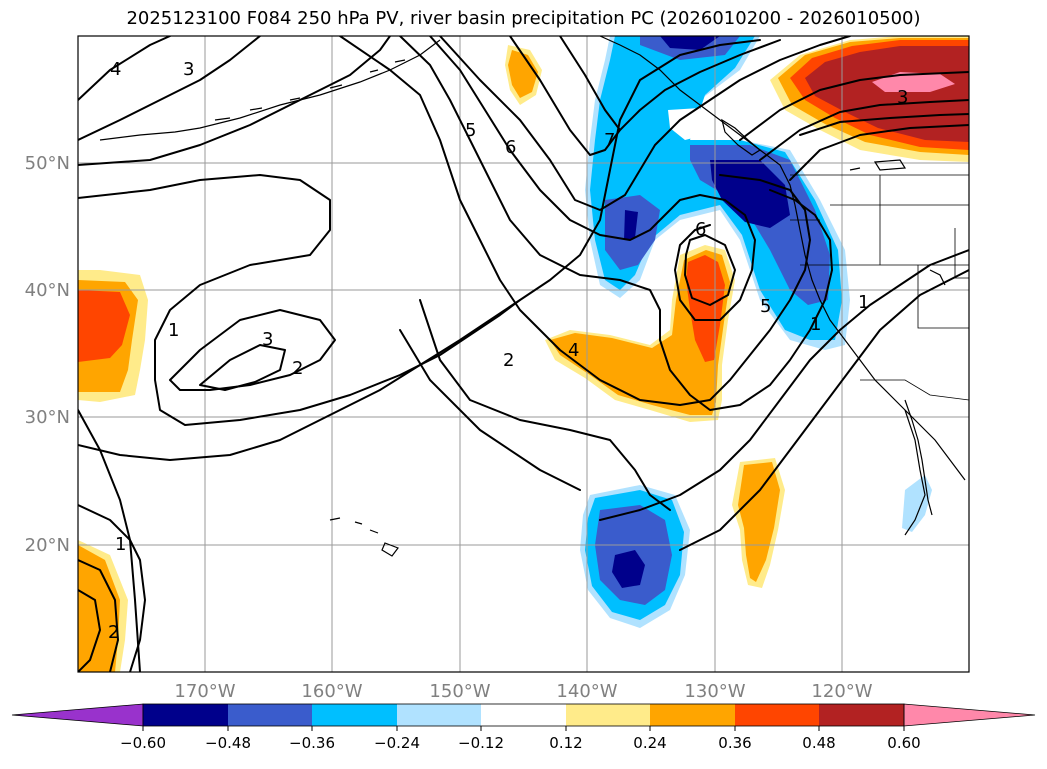 The height and width of the screenshot is (769, 1047). What do you see at coordinates (397, 743) in the screenshot?
I see `colorbar-tick-label: −0.24` at bounding box center [397, 743].